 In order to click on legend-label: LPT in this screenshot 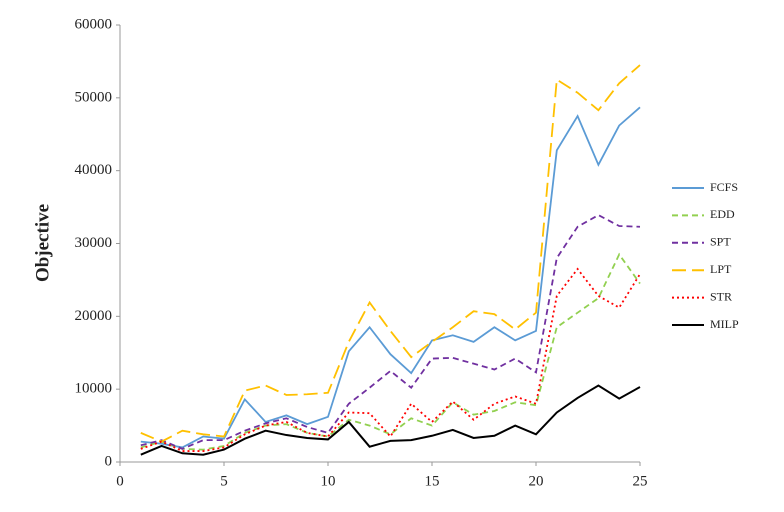, I will do `click(721, 269)`.